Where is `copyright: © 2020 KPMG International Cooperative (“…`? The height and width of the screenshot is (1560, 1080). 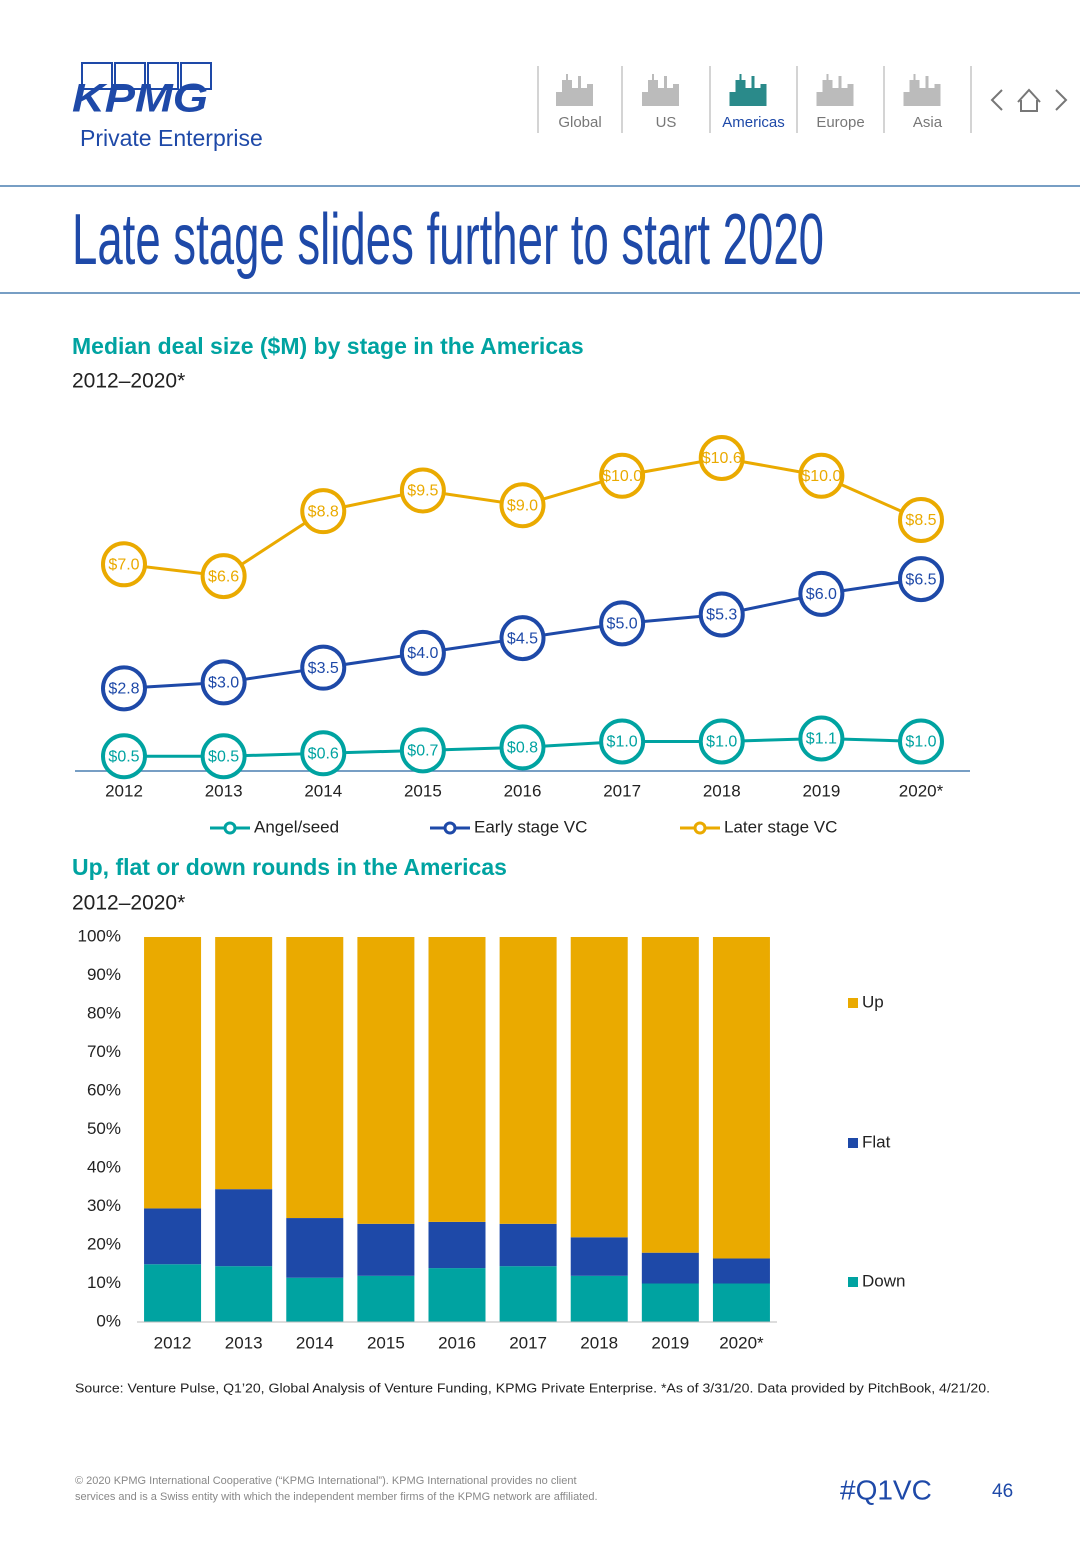
copyright: © 2020 KPMG International Cooperative (“… is located at coordinates (326, 1481).